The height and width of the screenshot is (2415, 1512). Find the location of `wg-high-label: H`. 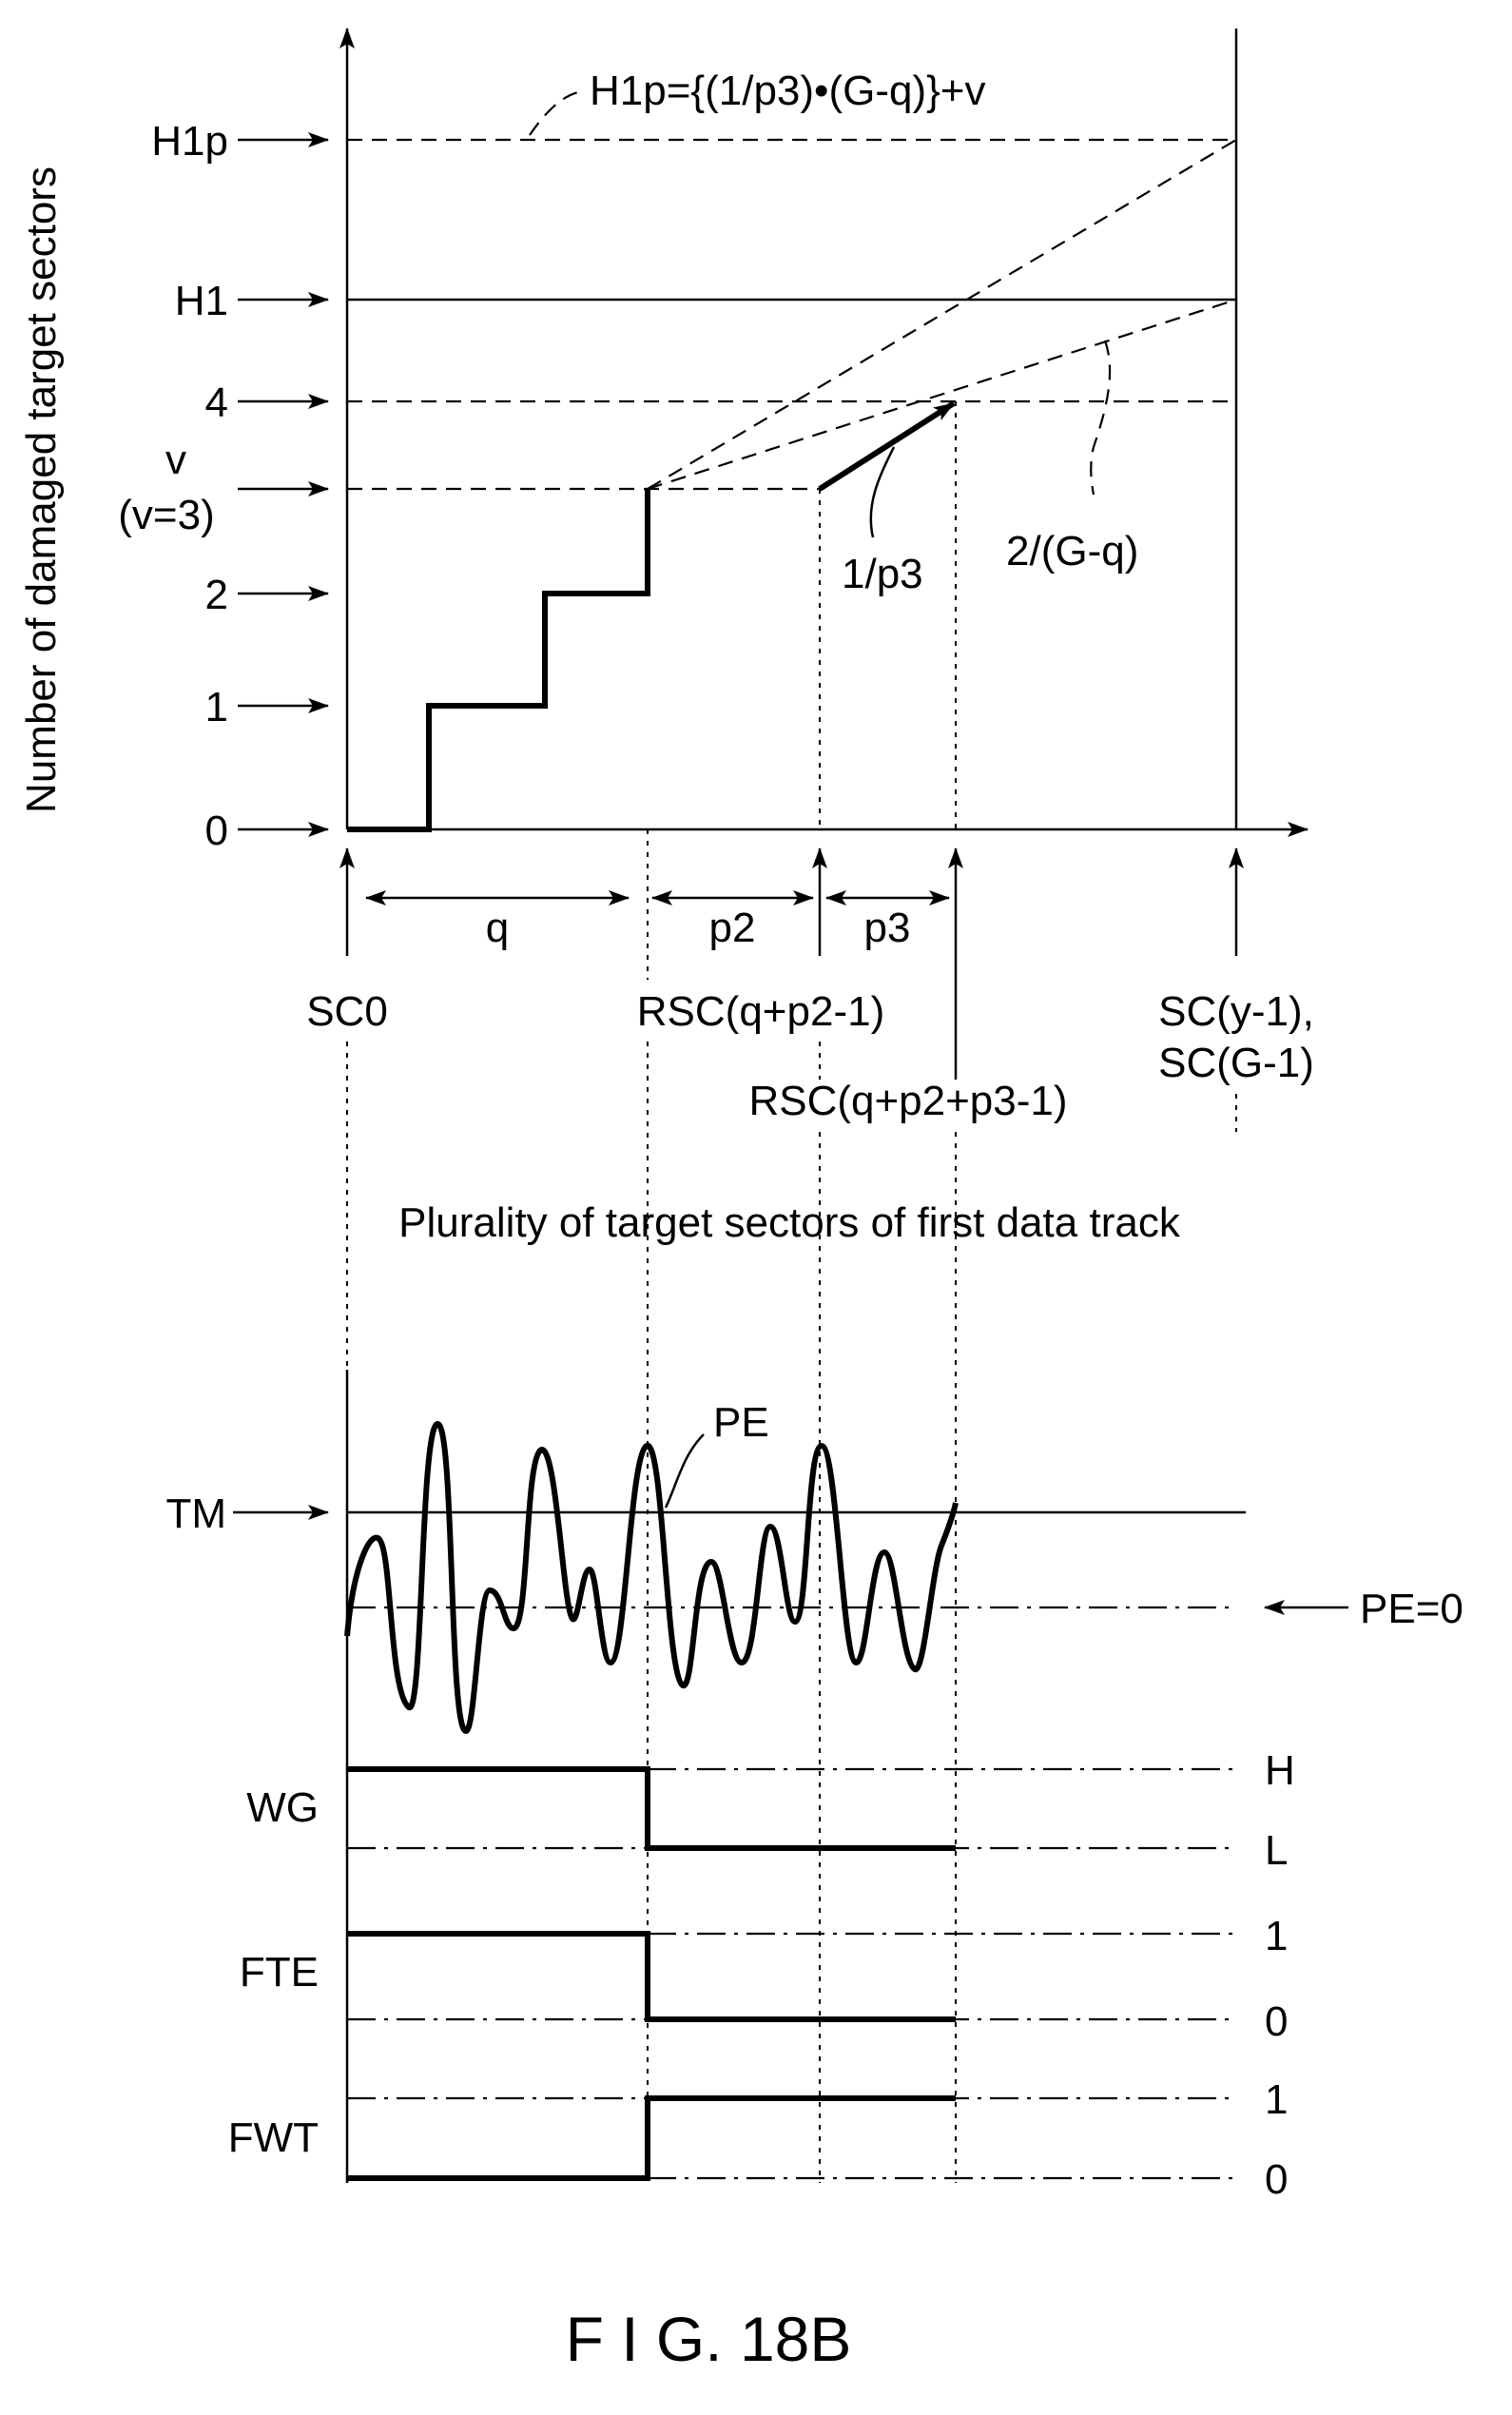

wg-high-label: H is located at coordinates (1280, 1770).